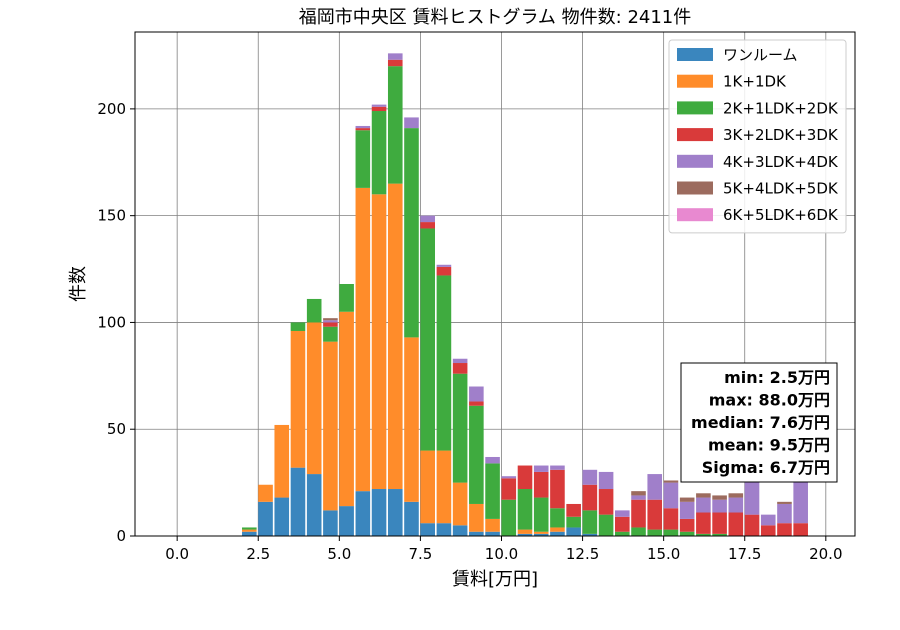  I want to click on y-tick-label: 200, so click(111, 109).